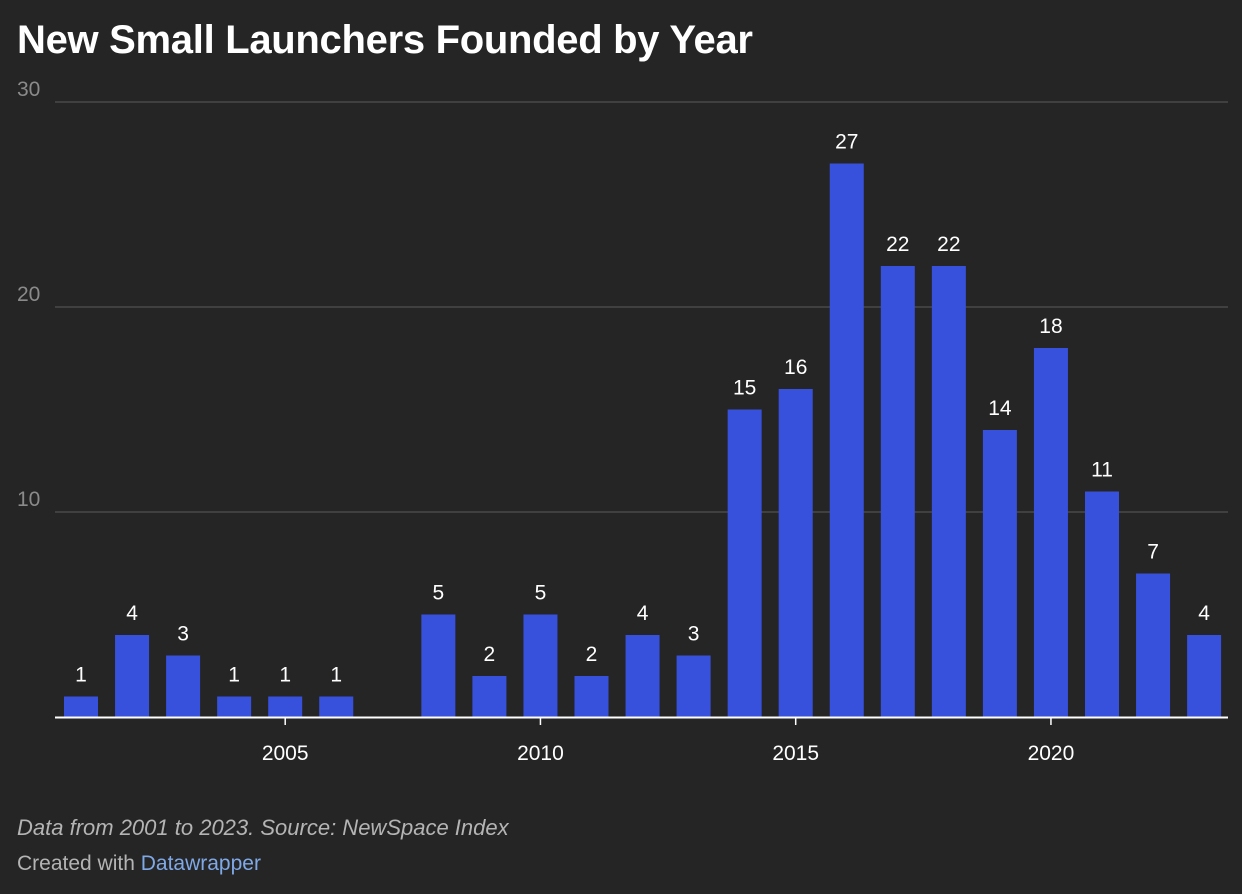  What do you see at coordinates (897, 491) in the screenshot?
I see `bar-2017` at bounding box center [897, 491].